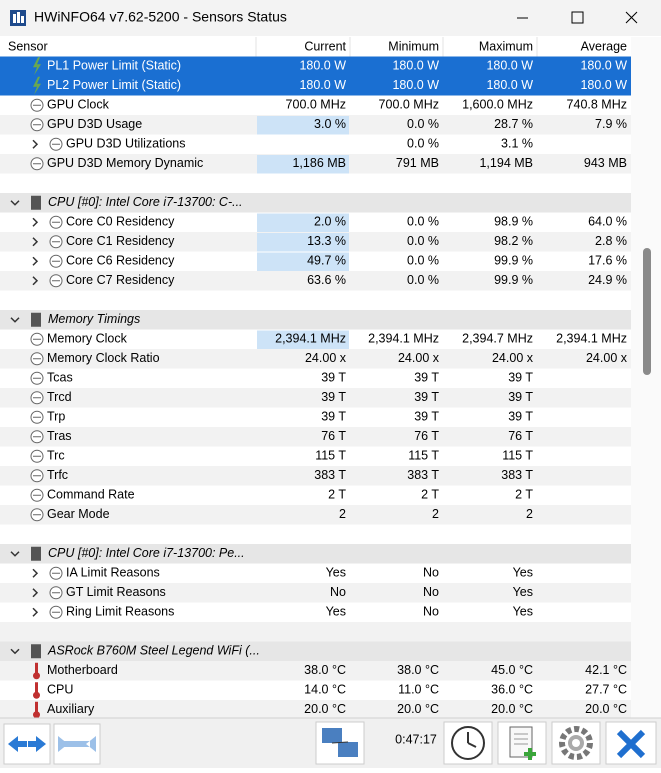 This screenshot has height=773, width=661. Describe the element at coordinates (611, 124) in the screenshot. I see `average-value: 7.9 %` at that location.